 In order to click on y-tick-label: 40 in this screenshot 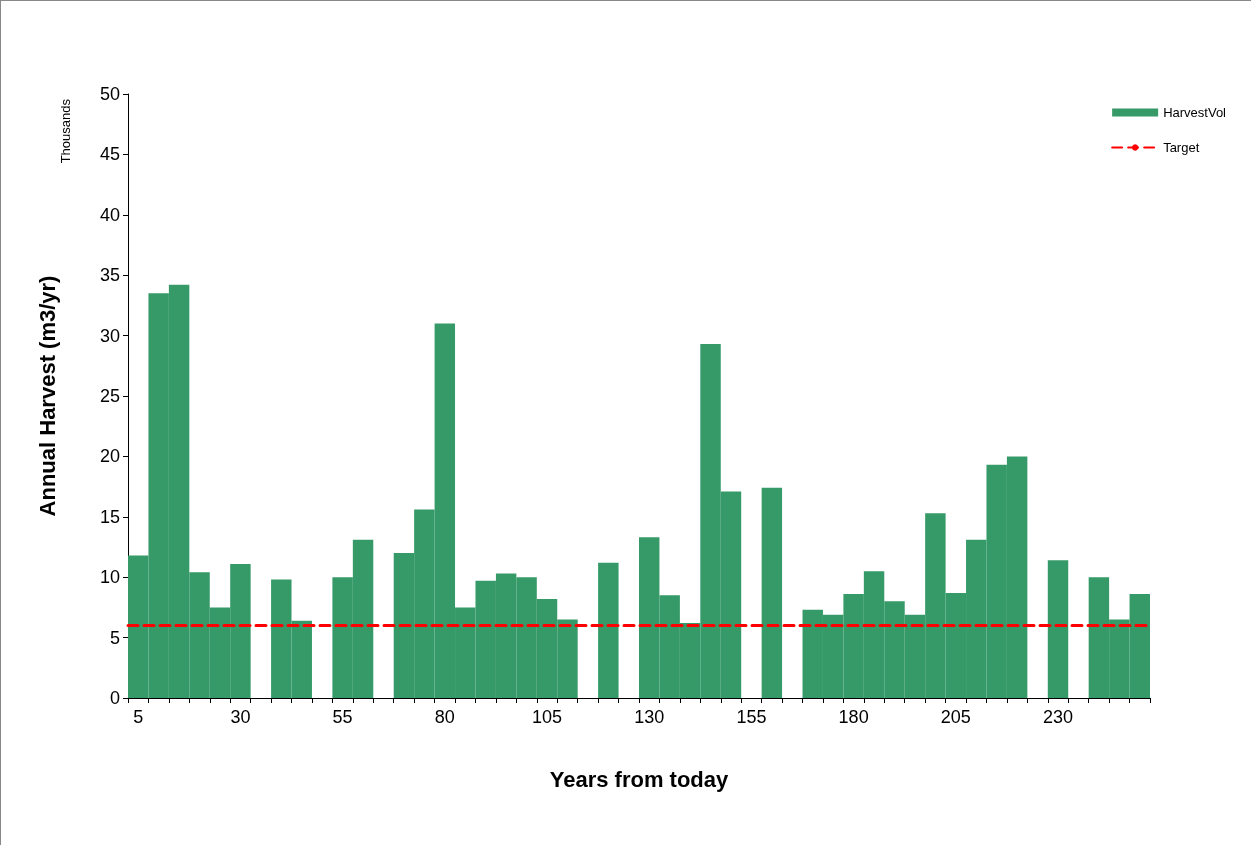, I will do `click(109, 214)`.